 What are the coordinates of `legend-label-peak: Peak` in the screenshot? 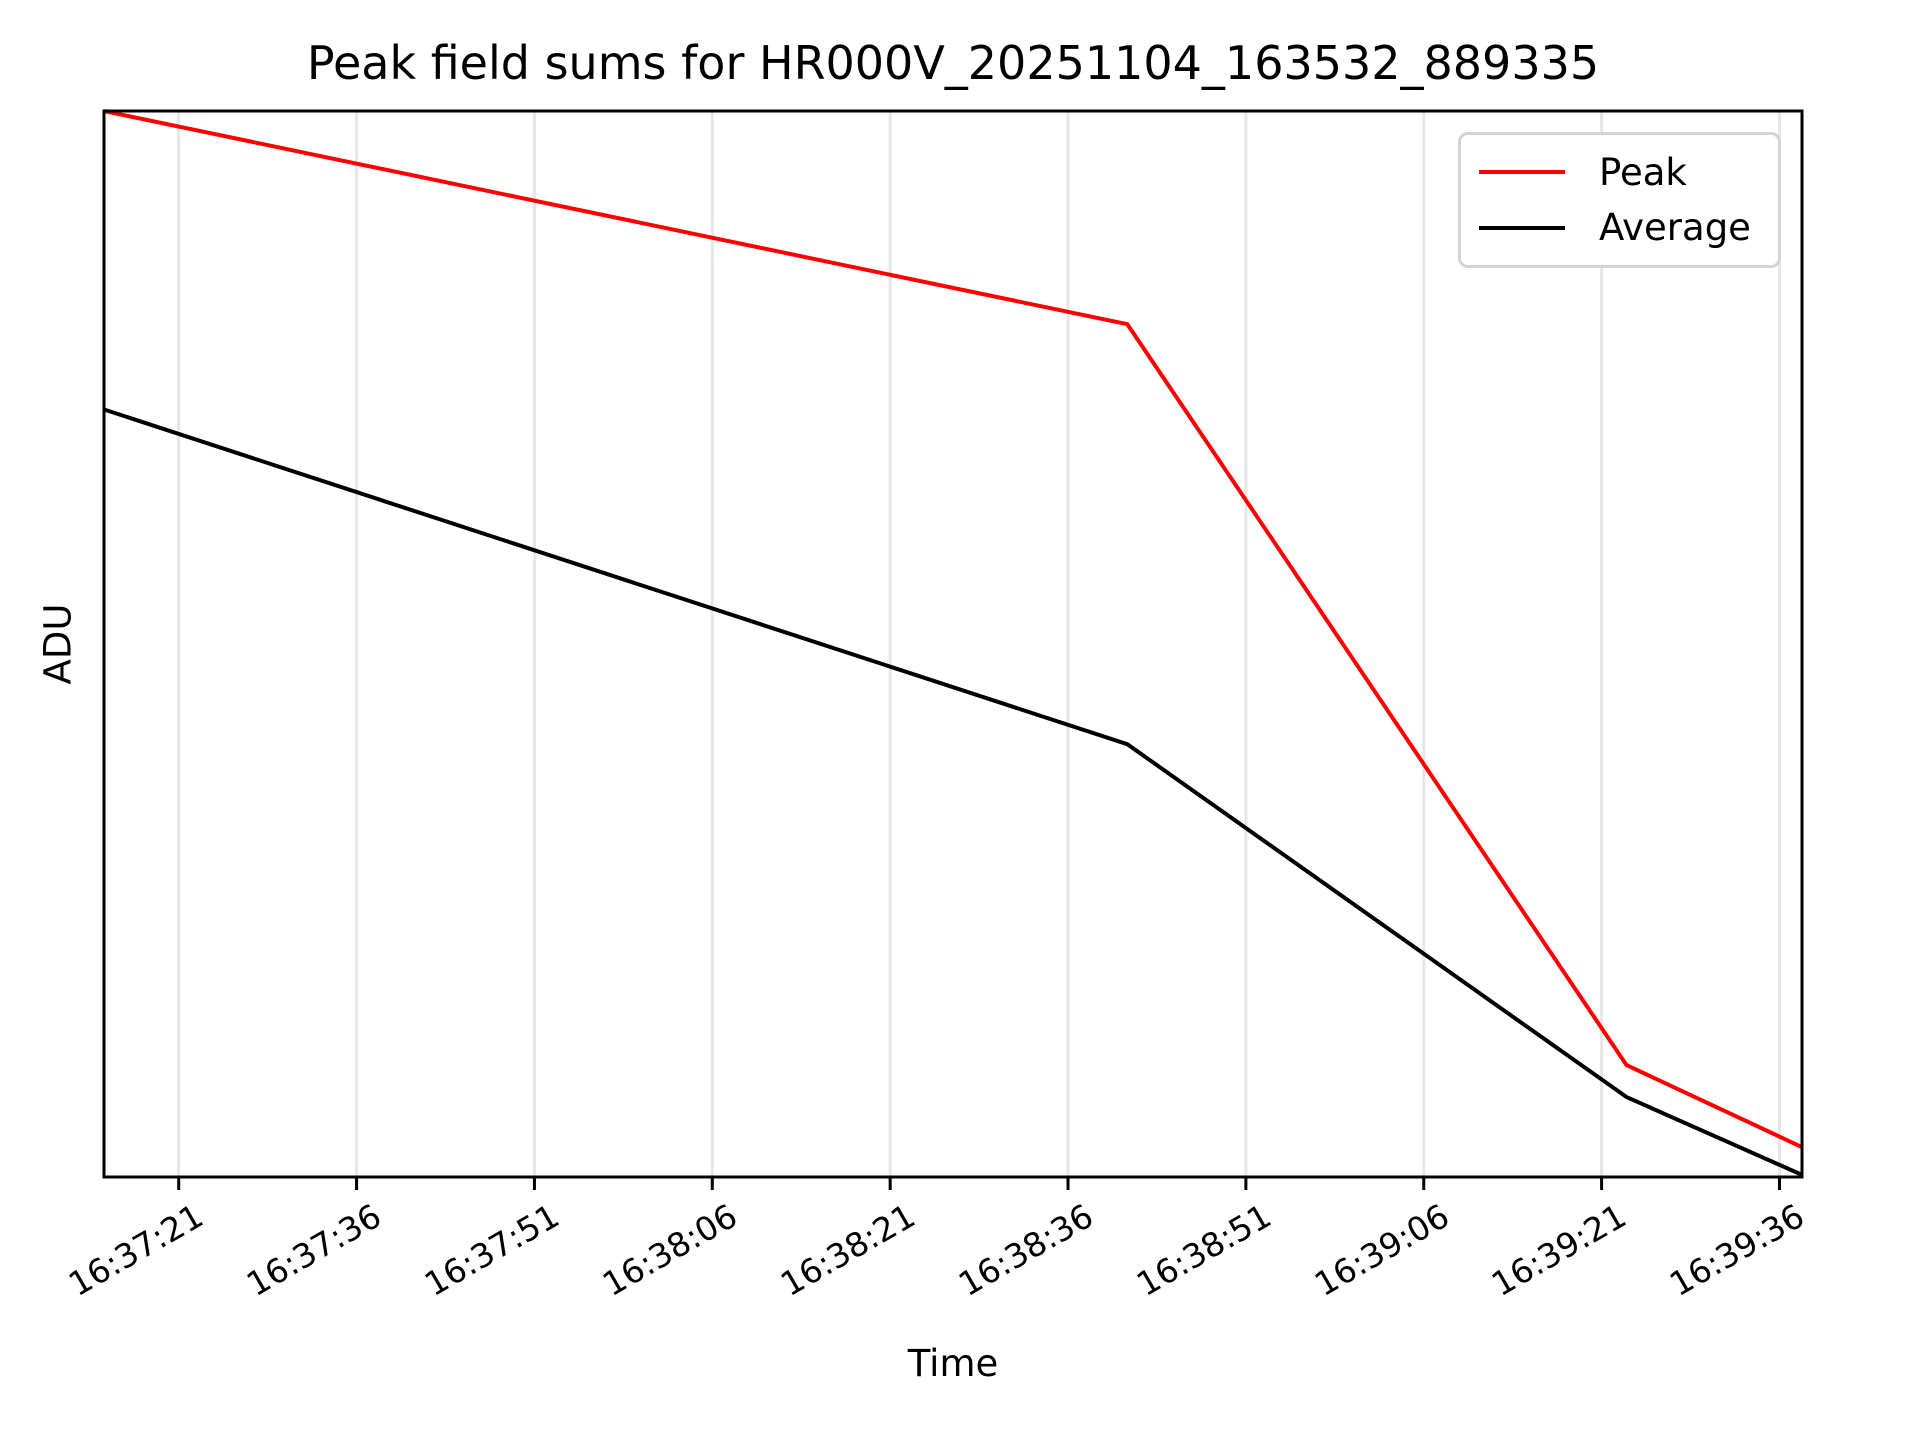 It's located at (1643, 172).